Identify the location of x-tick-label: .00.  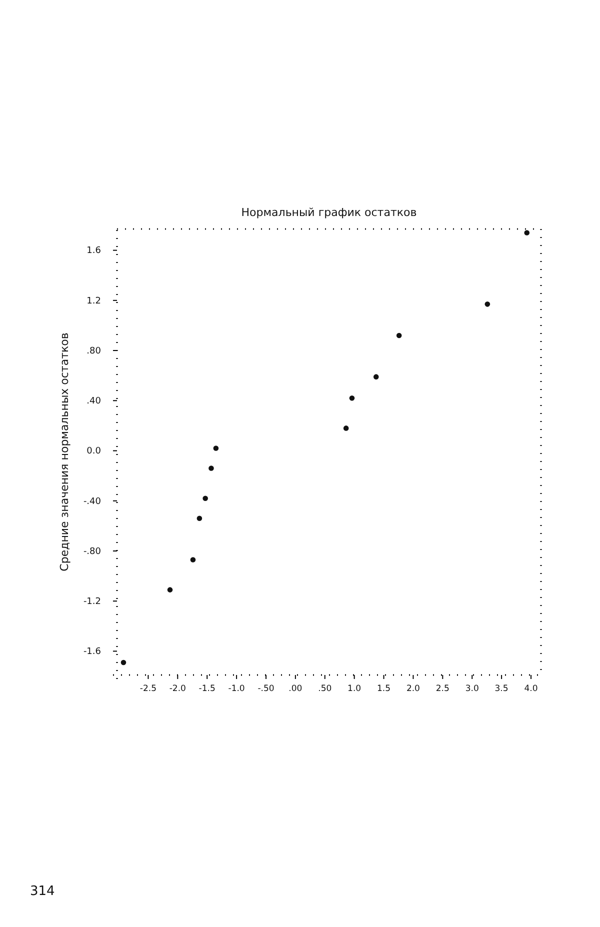
(295, 689).